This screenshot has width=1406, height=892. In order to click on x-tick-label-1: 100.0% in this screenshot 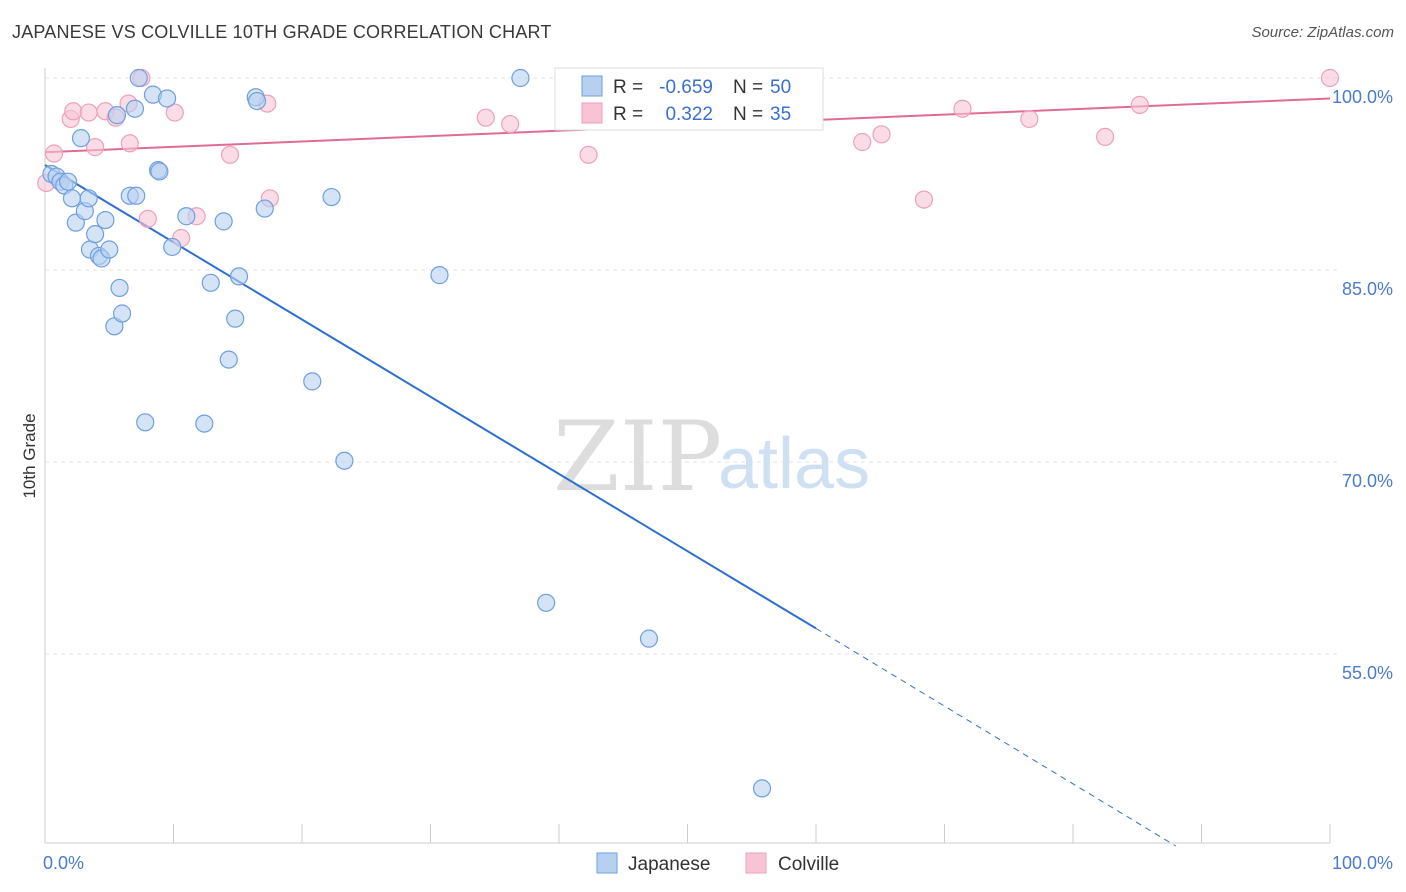, I will do `click(1362, 863)`.